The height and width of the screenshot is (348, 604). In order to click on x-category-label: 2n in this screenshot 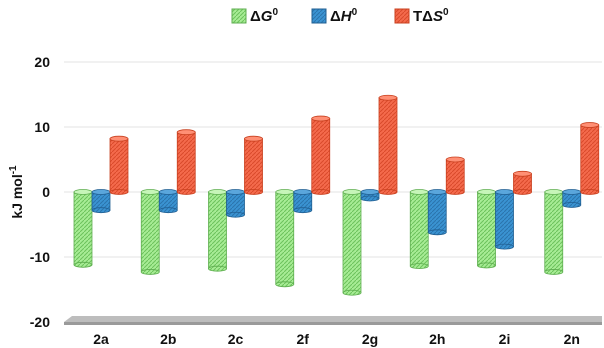, I will do `click(572, 339)`.